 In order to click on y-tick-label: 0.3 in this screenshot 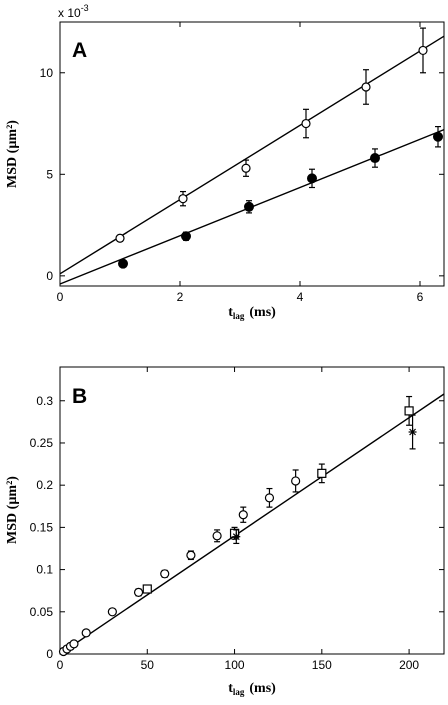, I will do `click(44, 401)`.